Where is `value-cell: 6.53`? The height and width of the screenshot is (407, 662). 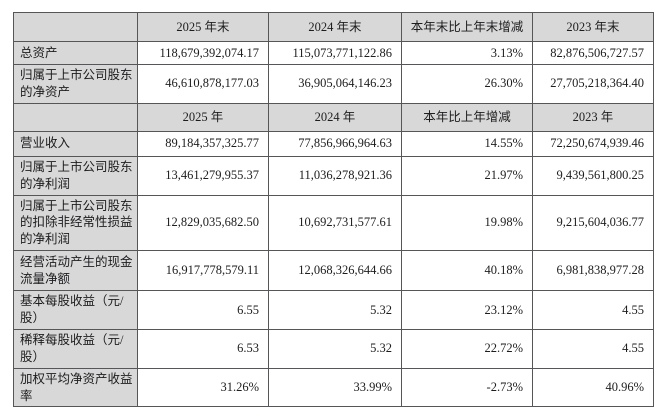
value-cell: 6.53 is located at coordinates (203, 348).